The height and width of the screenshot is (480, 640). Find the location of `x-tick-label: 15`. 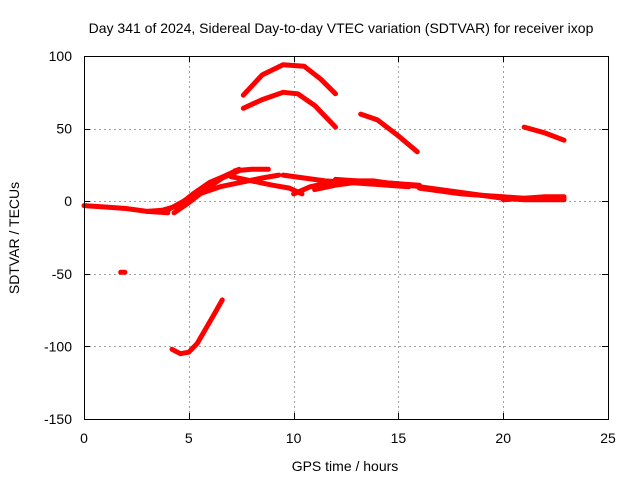

x-tick-label: 15 is located at coordinates (399, 438).